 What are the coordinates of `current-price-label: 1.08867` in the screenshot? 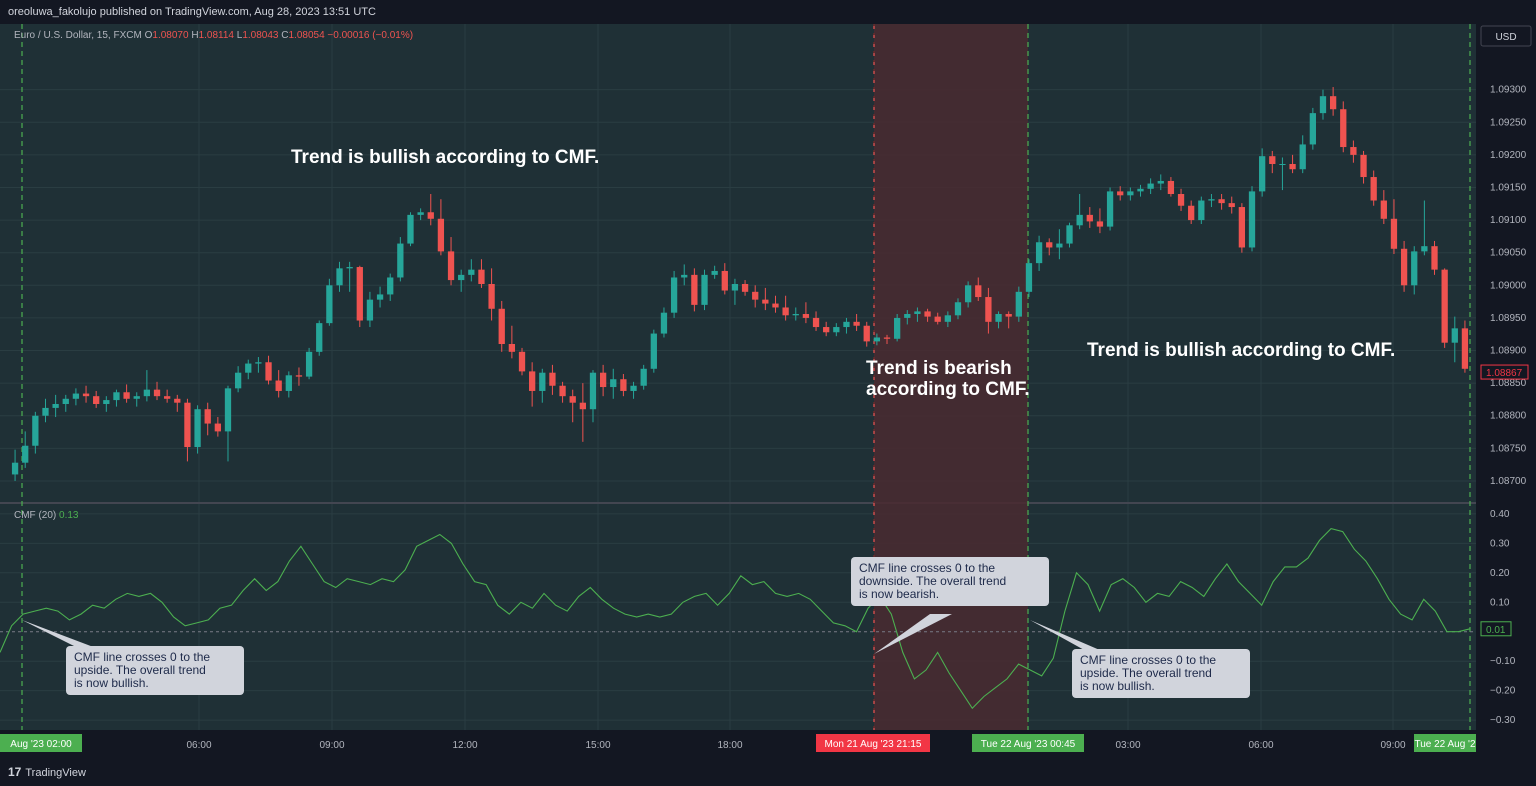 It's located at (1504, 373).